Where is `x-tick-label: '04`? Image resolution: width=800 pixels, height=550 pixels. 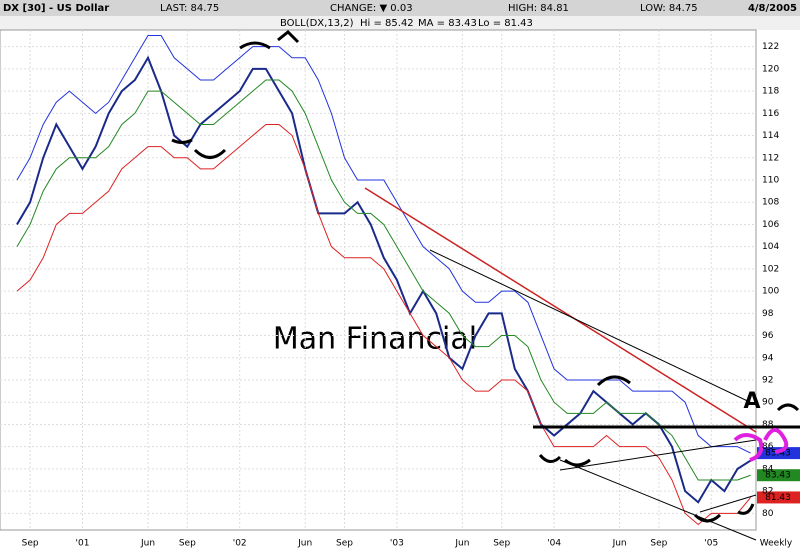
x-tick-label: '04 is located at coordinates (554, 544).